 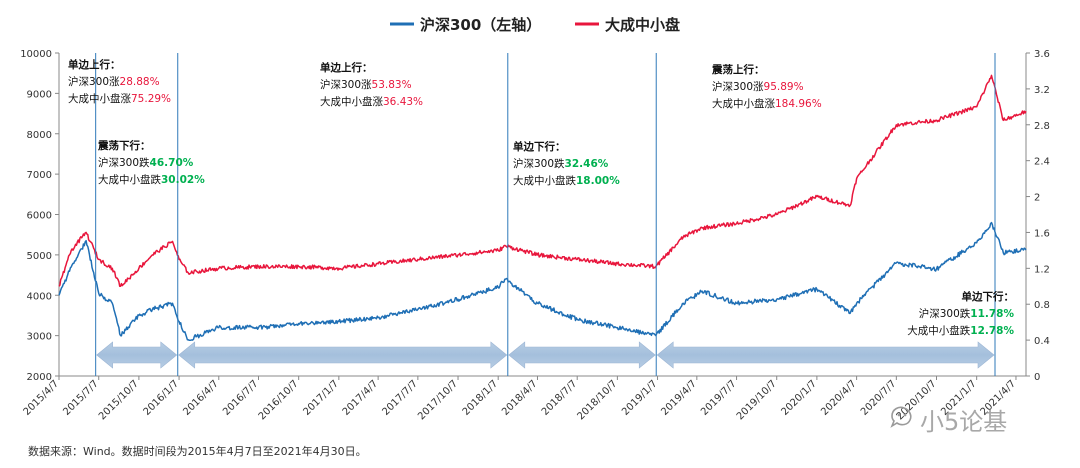 What do you see at coordinates (400, 398) in the screenshot?
I see `x-tick-label: 2017/7/7` at bounding box center [400, 398].